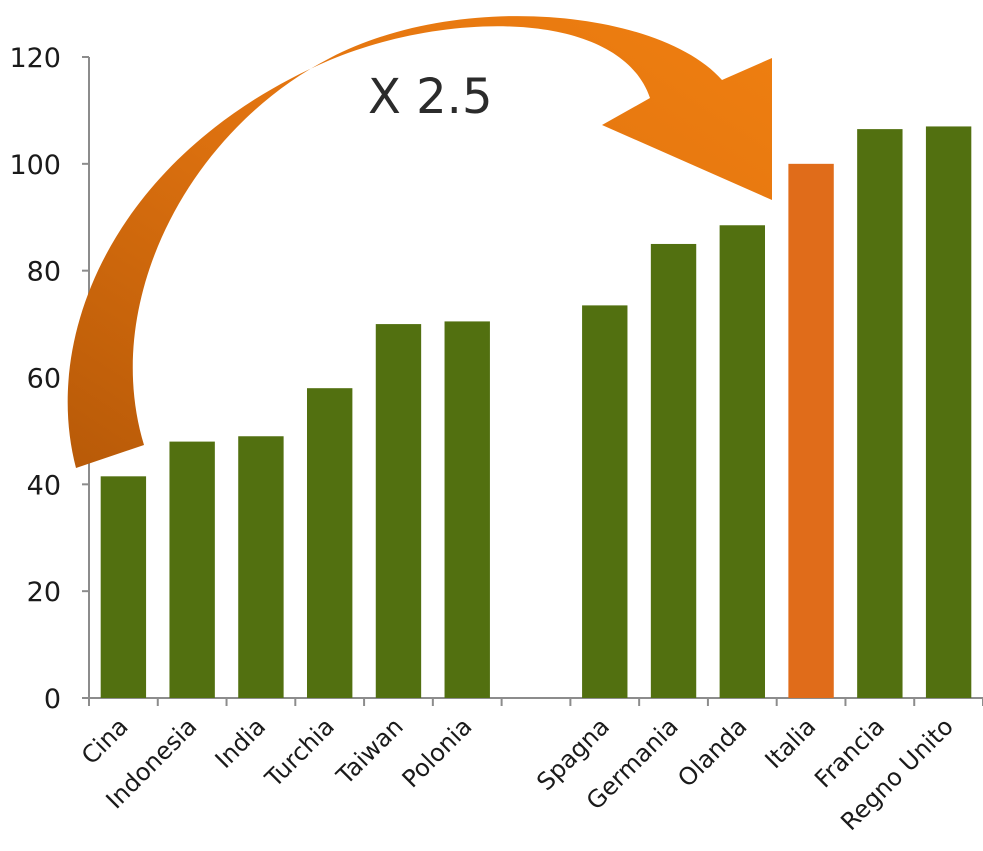  I want to click on bar-spagna, so click(605, 501).